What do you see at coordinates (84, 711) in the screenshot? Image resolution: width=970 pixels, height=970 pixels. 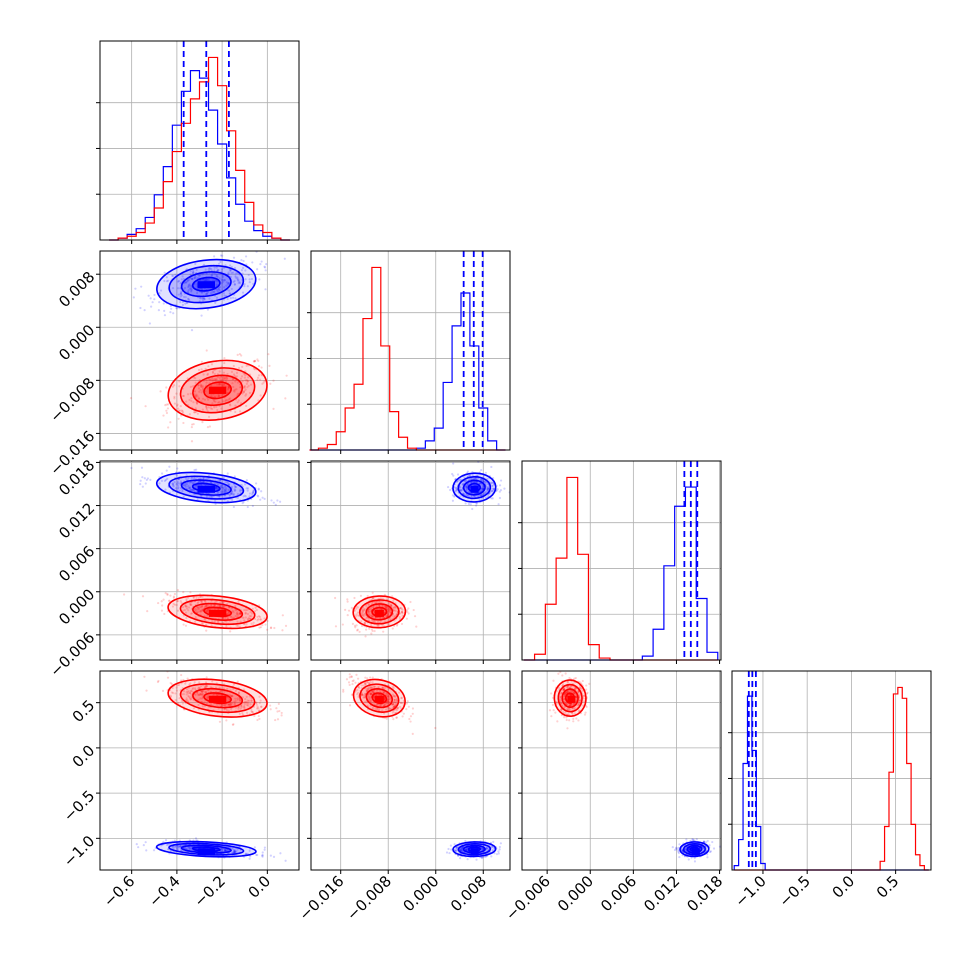 I see `y-tick-label: 0.5` at bounding box center [84, 711].